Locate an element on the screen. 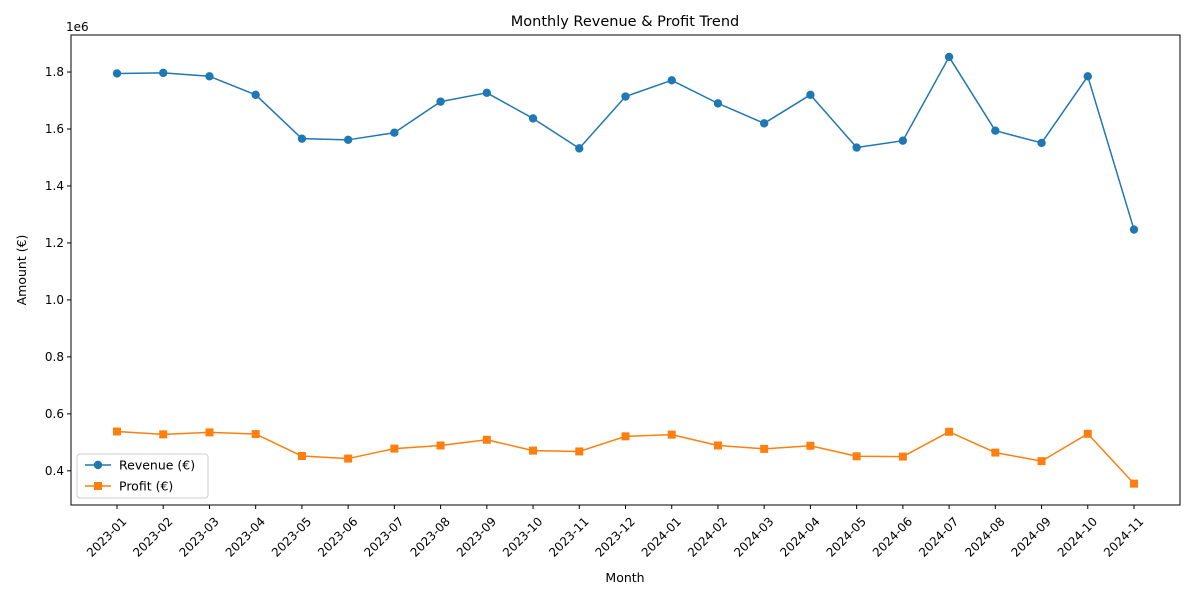 This screenshot has width=1200, height=600. y-tick-label: 0.4 is located at coordinates (54, 471).